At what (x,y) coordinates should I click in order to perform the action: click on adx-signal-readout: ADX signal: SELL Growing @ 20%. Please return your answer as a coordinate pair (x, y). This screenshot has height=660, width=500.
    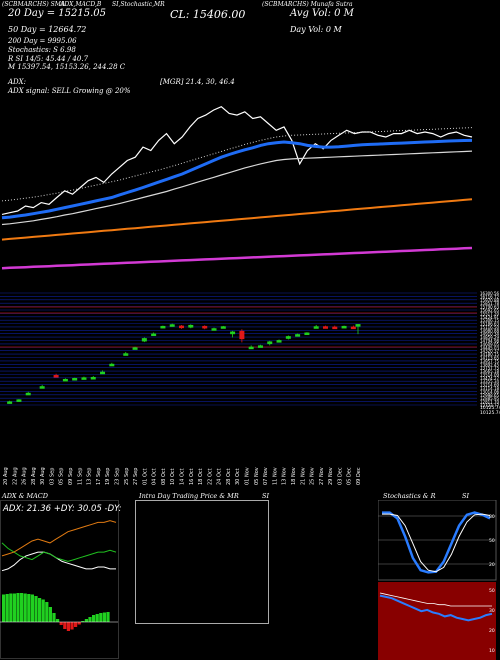
    Looking at the image, I should click on (69, 91).